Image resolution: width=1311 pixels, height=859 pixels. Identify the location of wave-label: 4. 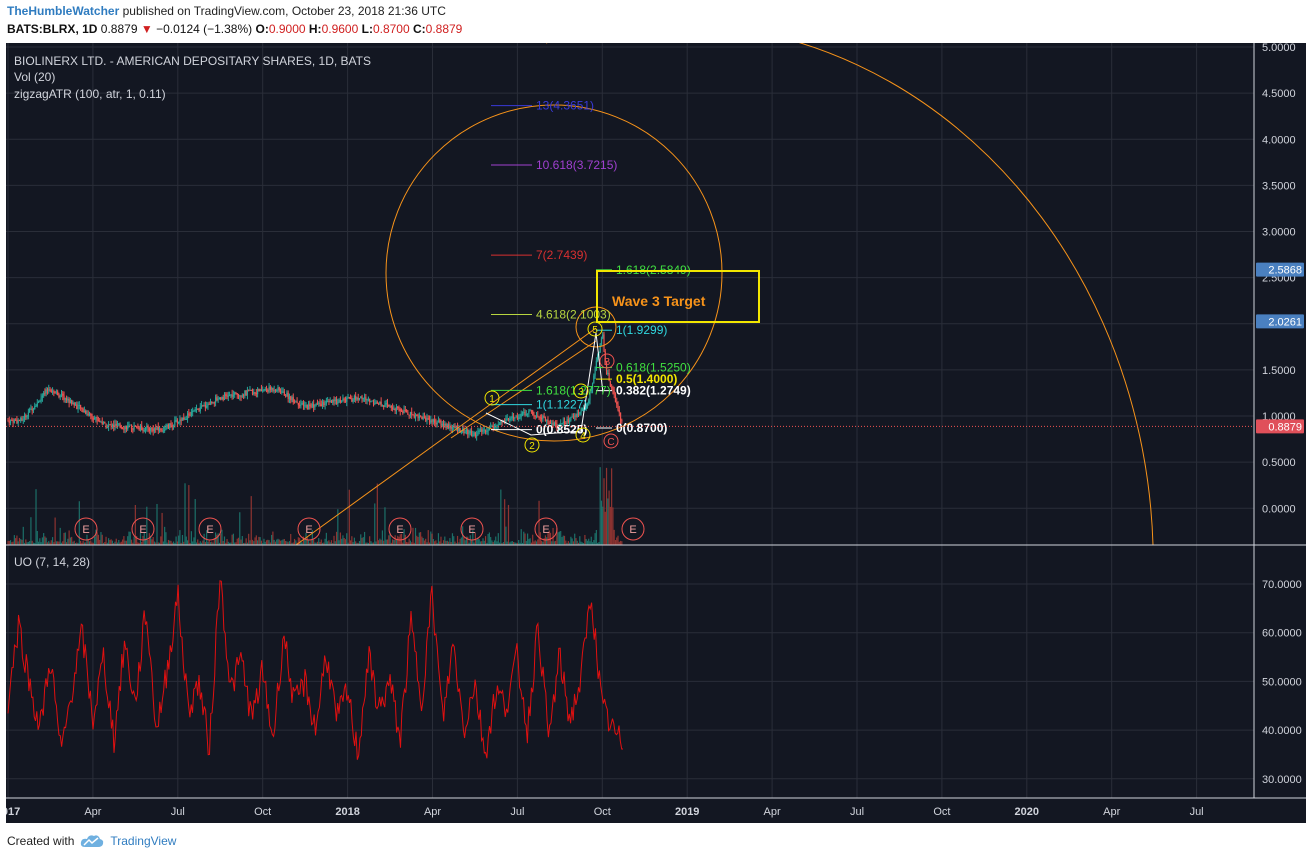
(583, 436).